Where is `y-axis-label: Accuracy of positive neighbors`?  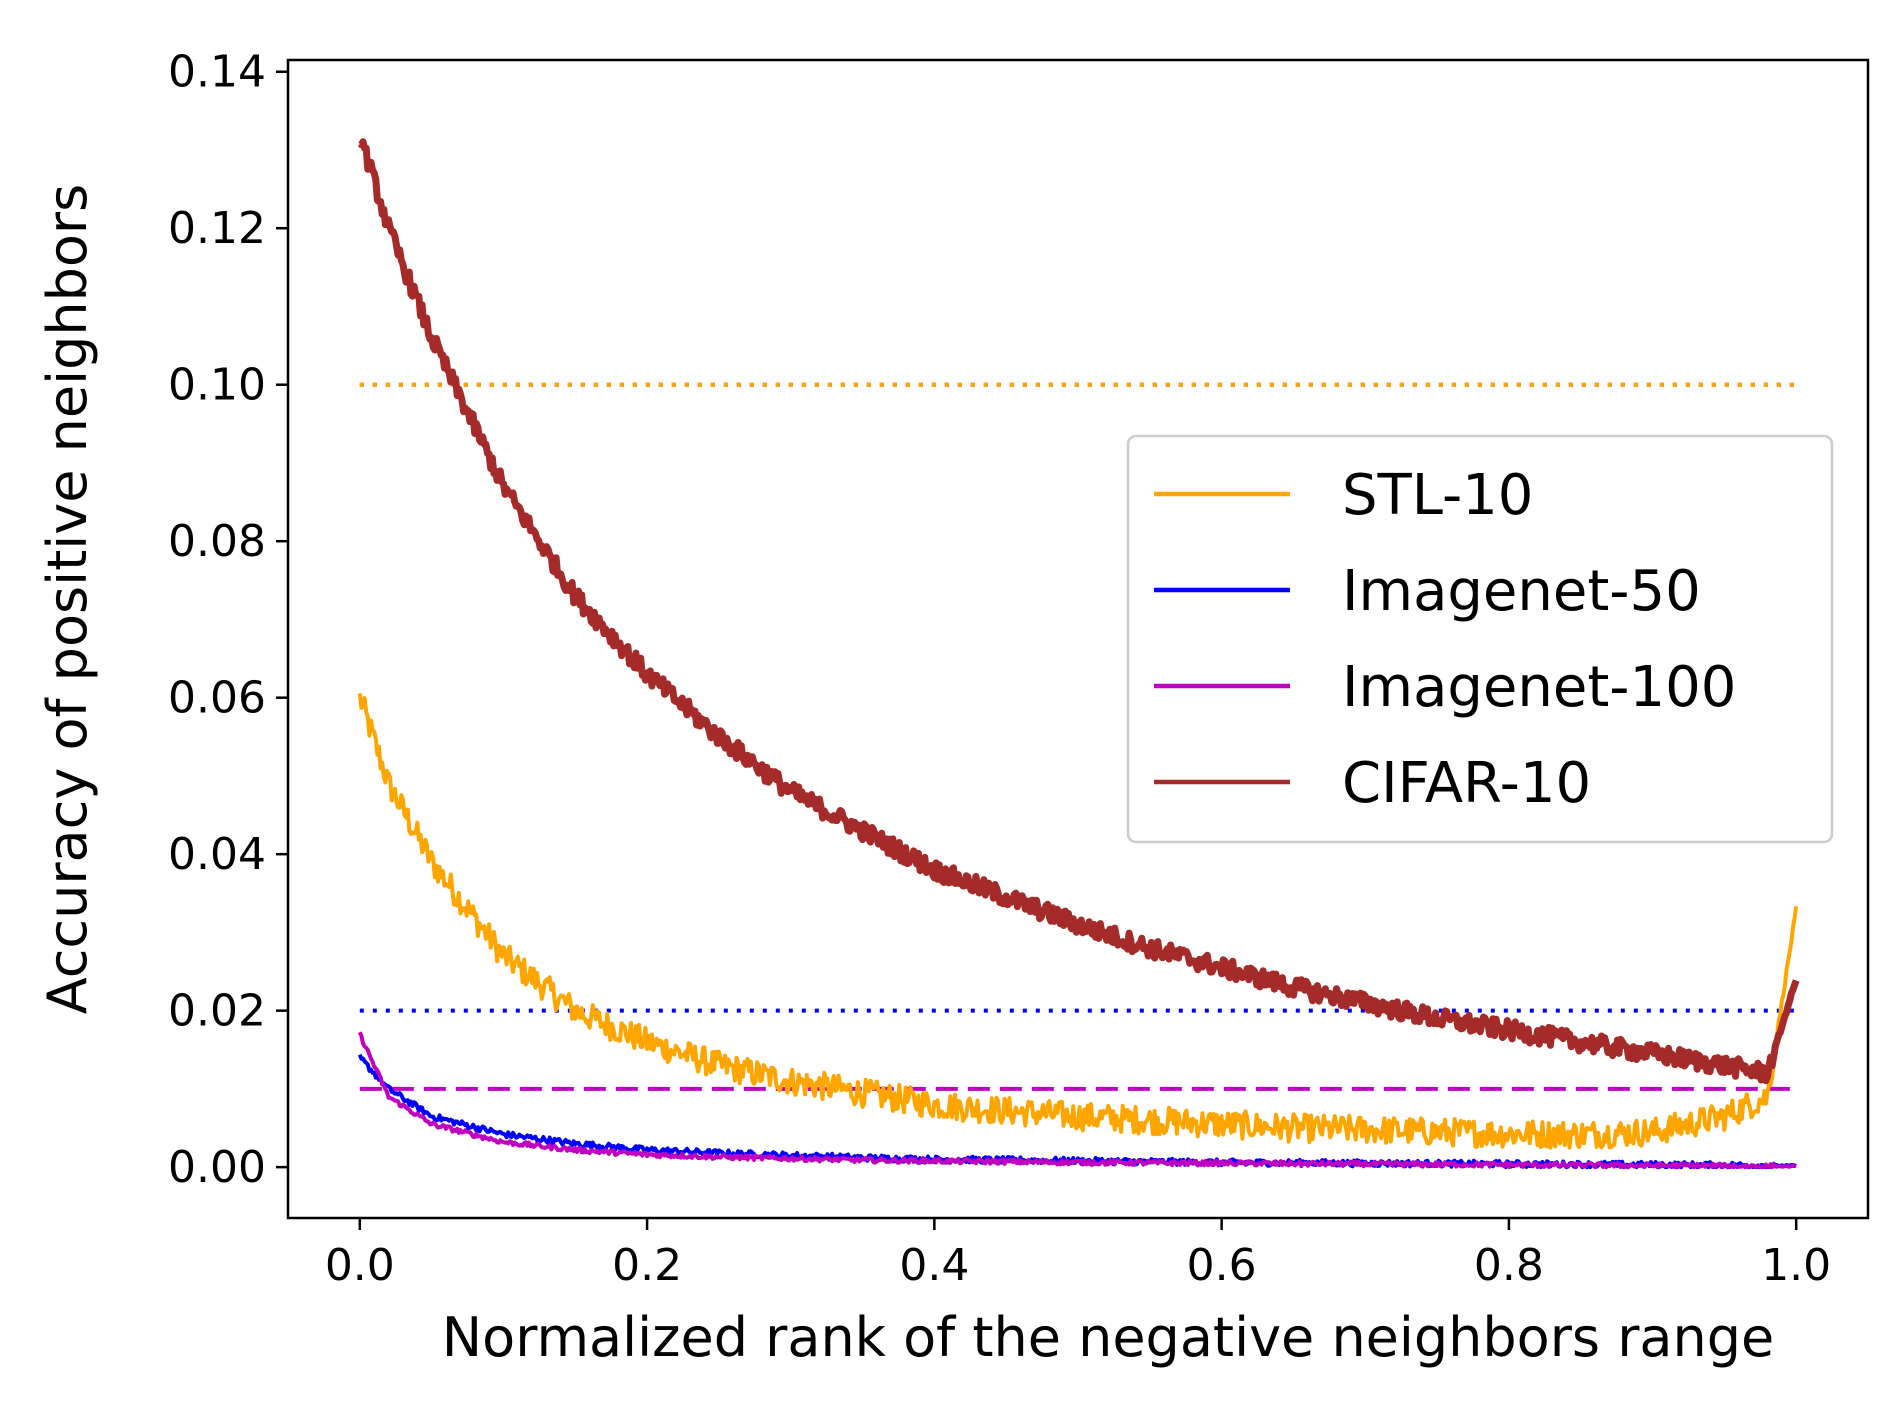
y-axis-label: Accuracy of positive neighbors is located at coordinates (67, 599).